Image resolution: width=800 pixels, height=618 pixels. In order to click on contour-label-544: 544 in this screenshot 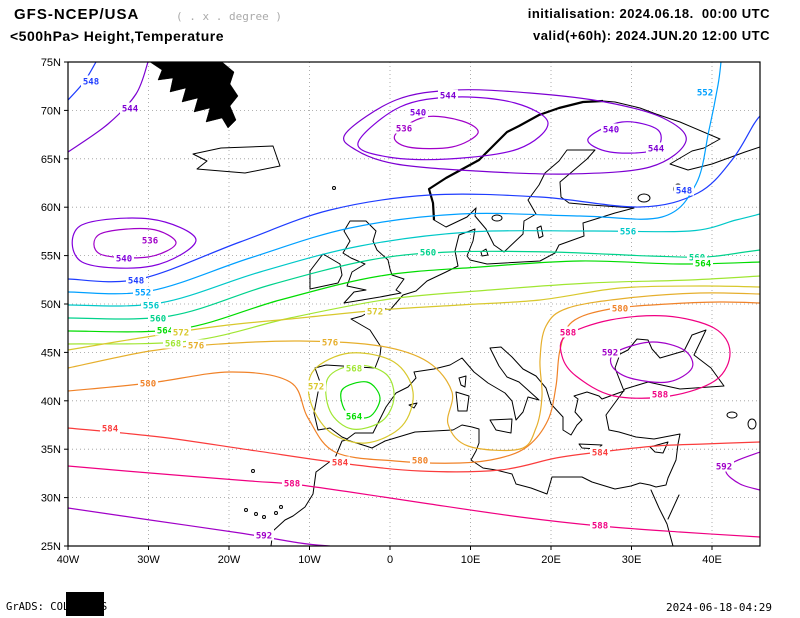, I will do `click(130, 110)`.